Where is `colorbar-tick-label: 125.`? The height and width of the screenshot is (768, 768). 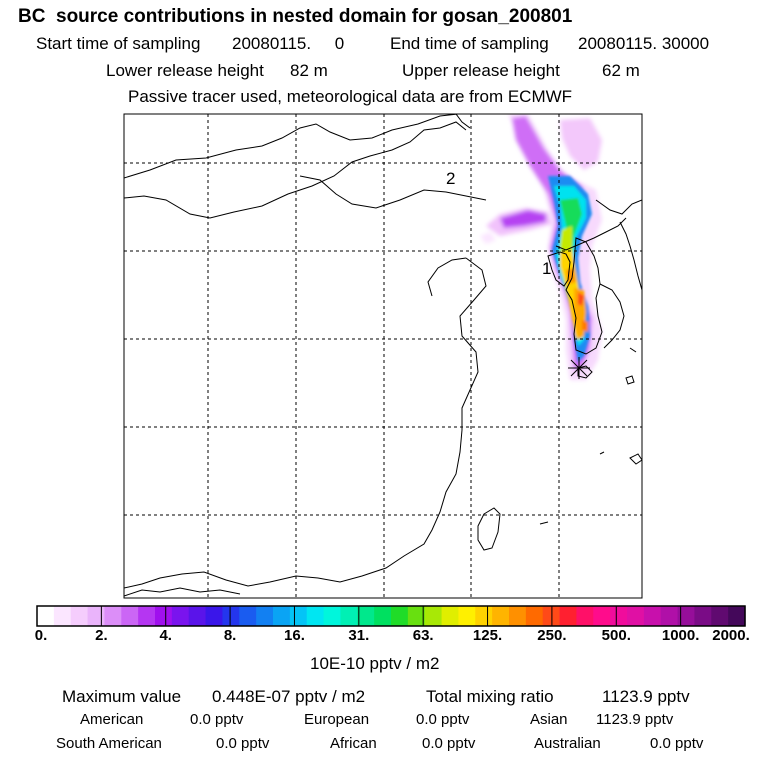
colorbar-tick-label: 125. is located at coordinates (487, 635).